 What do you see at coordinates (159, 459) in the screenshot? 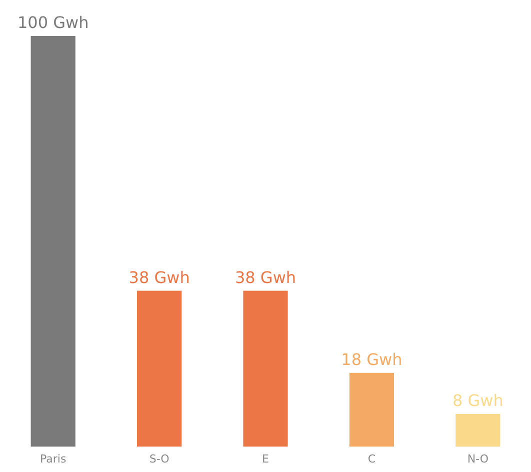
I see `x-tick-label: S-O` at bounding box center [159, 459].